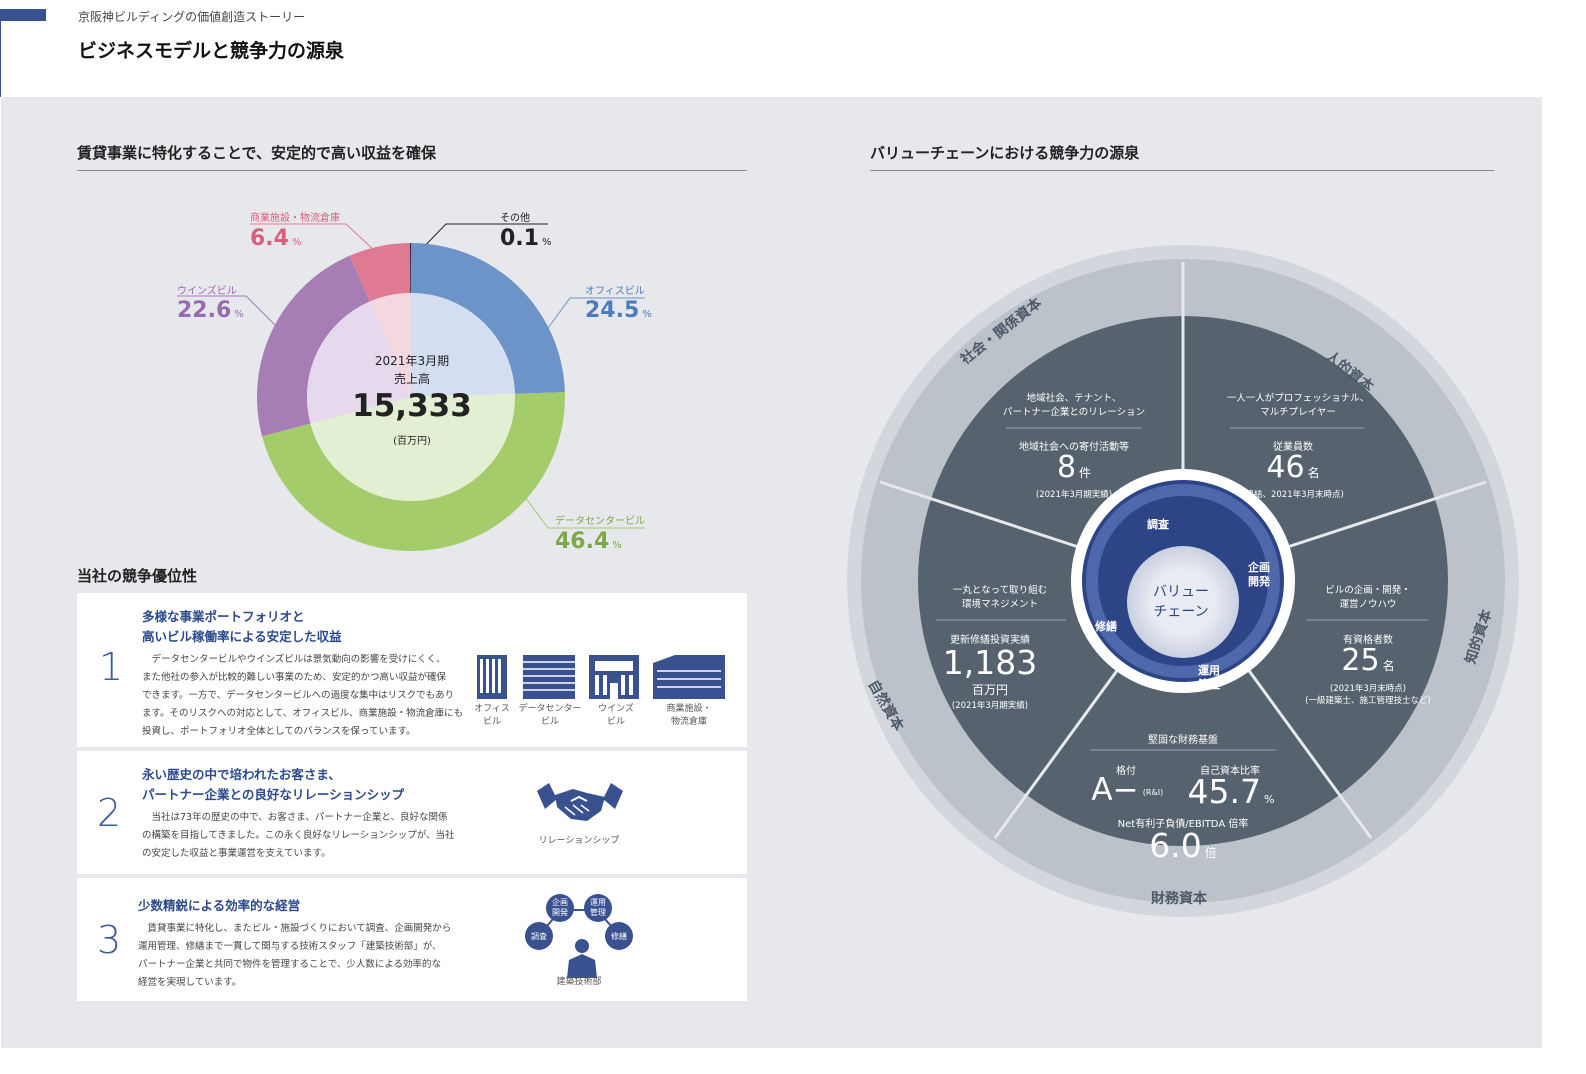  Describe the element at coordinates (1183, 740) in the screenshot. I see `financial-title: 堅固な財務基盤` at that location.